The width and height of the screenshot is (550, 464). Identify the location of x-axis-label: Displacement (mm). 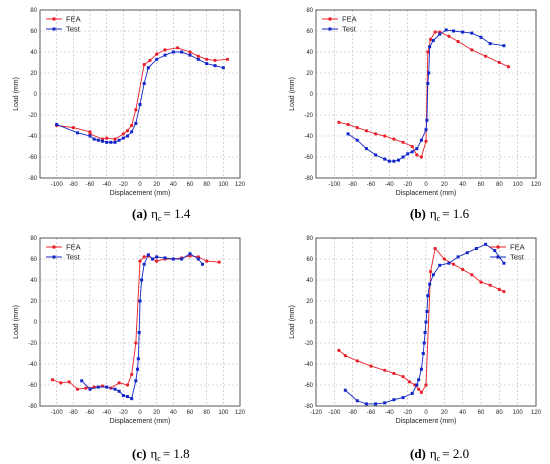
(426, 421).